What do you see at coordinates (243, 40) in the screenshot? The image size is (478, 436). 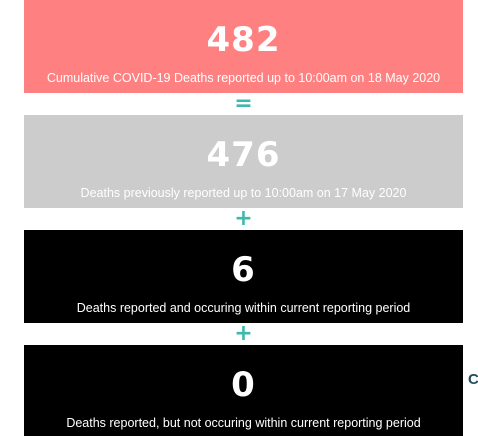 I see `cumulative-deaths-value: 482` at bounding box center [243, 40].